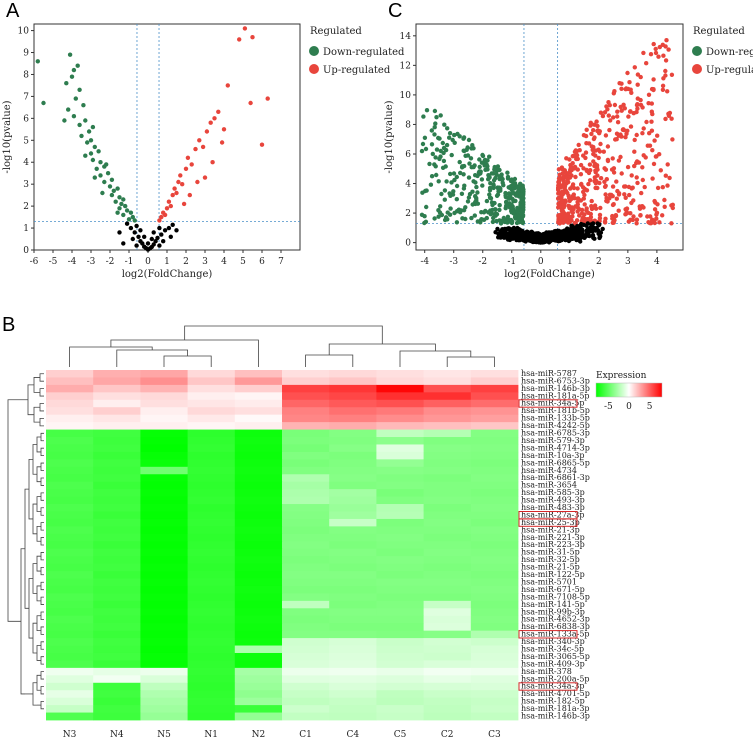  What do you see at coordinates (555, 462) in the screenshot?
I see `row-label: hsa-miR-6865-5p` at bounding box center [555, 462].